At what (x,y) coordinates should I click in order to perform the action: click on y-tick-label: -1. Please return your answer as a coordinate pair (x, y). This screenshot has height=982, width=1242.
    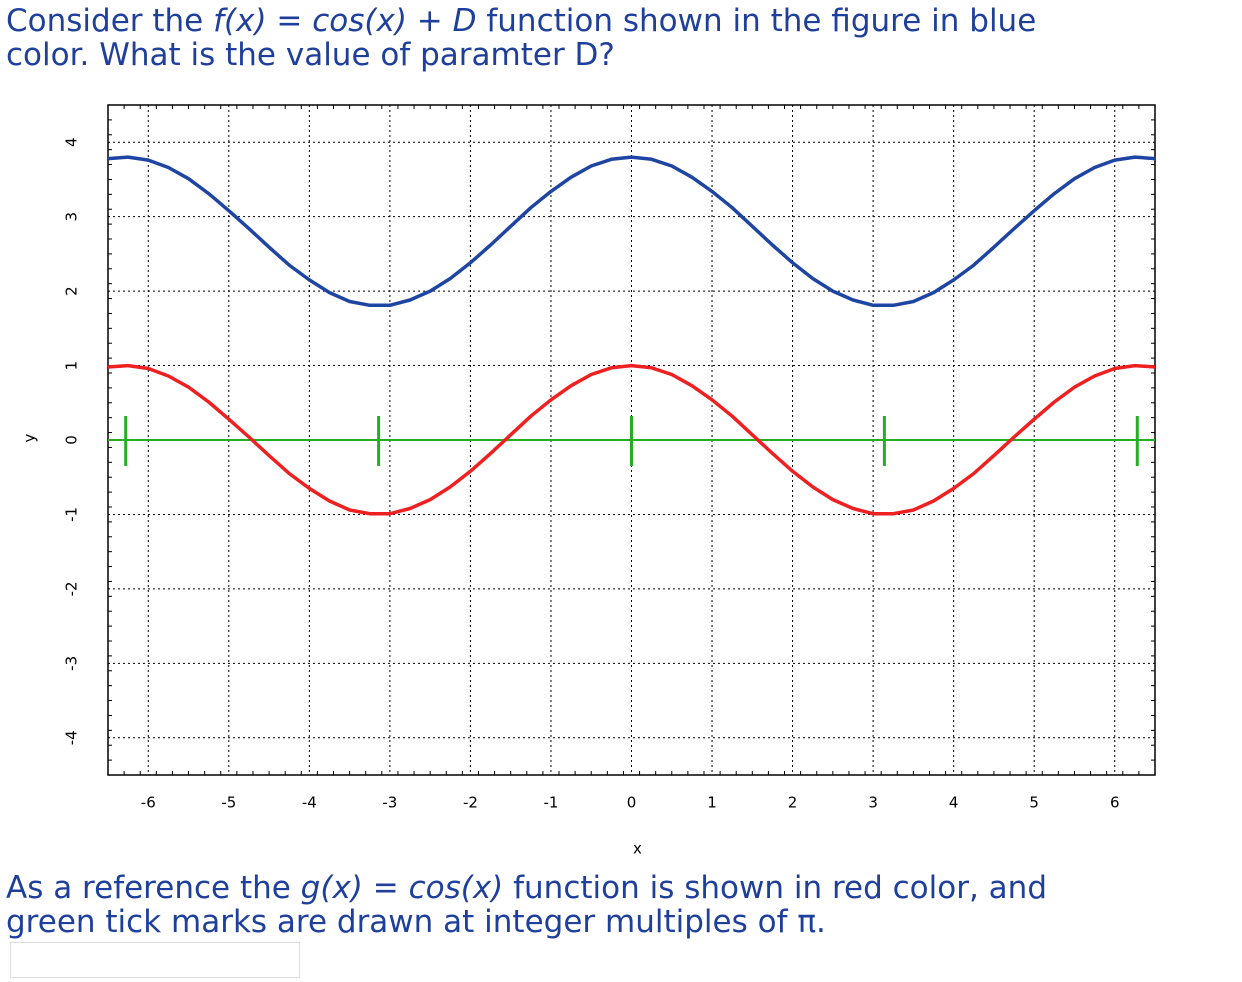
    Looking at the image, I should click on (72, 514).